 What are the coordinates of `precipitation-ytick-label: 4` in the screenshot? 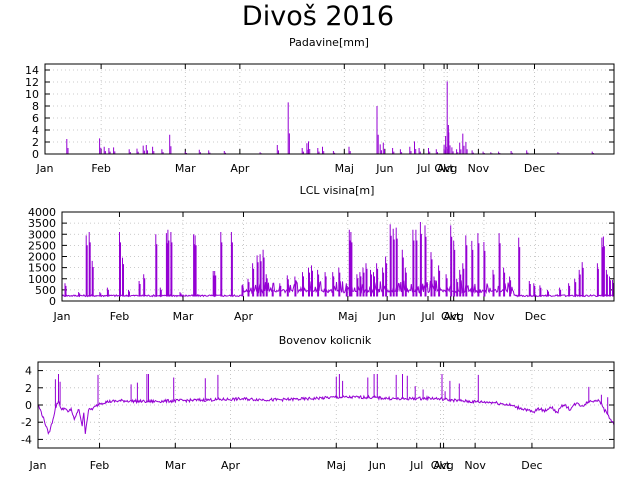 It's located at (35, 130).